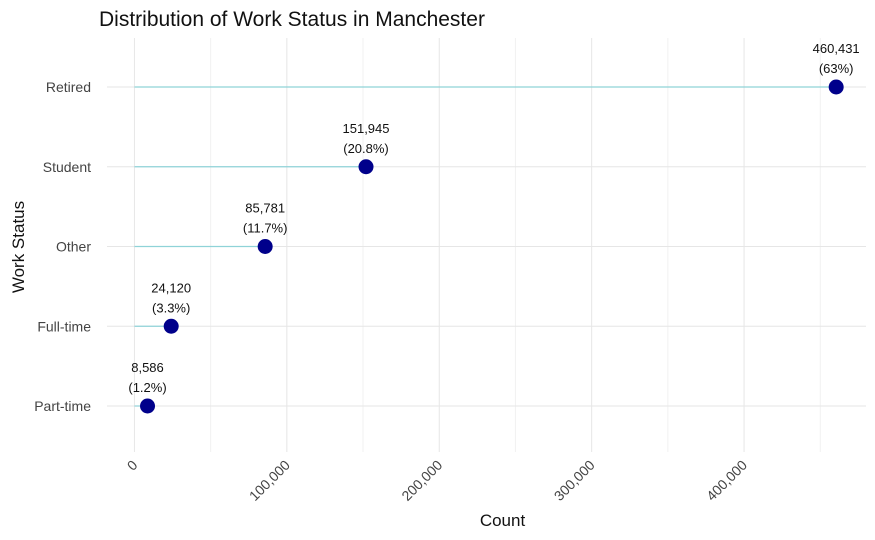  I want to click on y-axis-title: Work Status, so click(18, 247).